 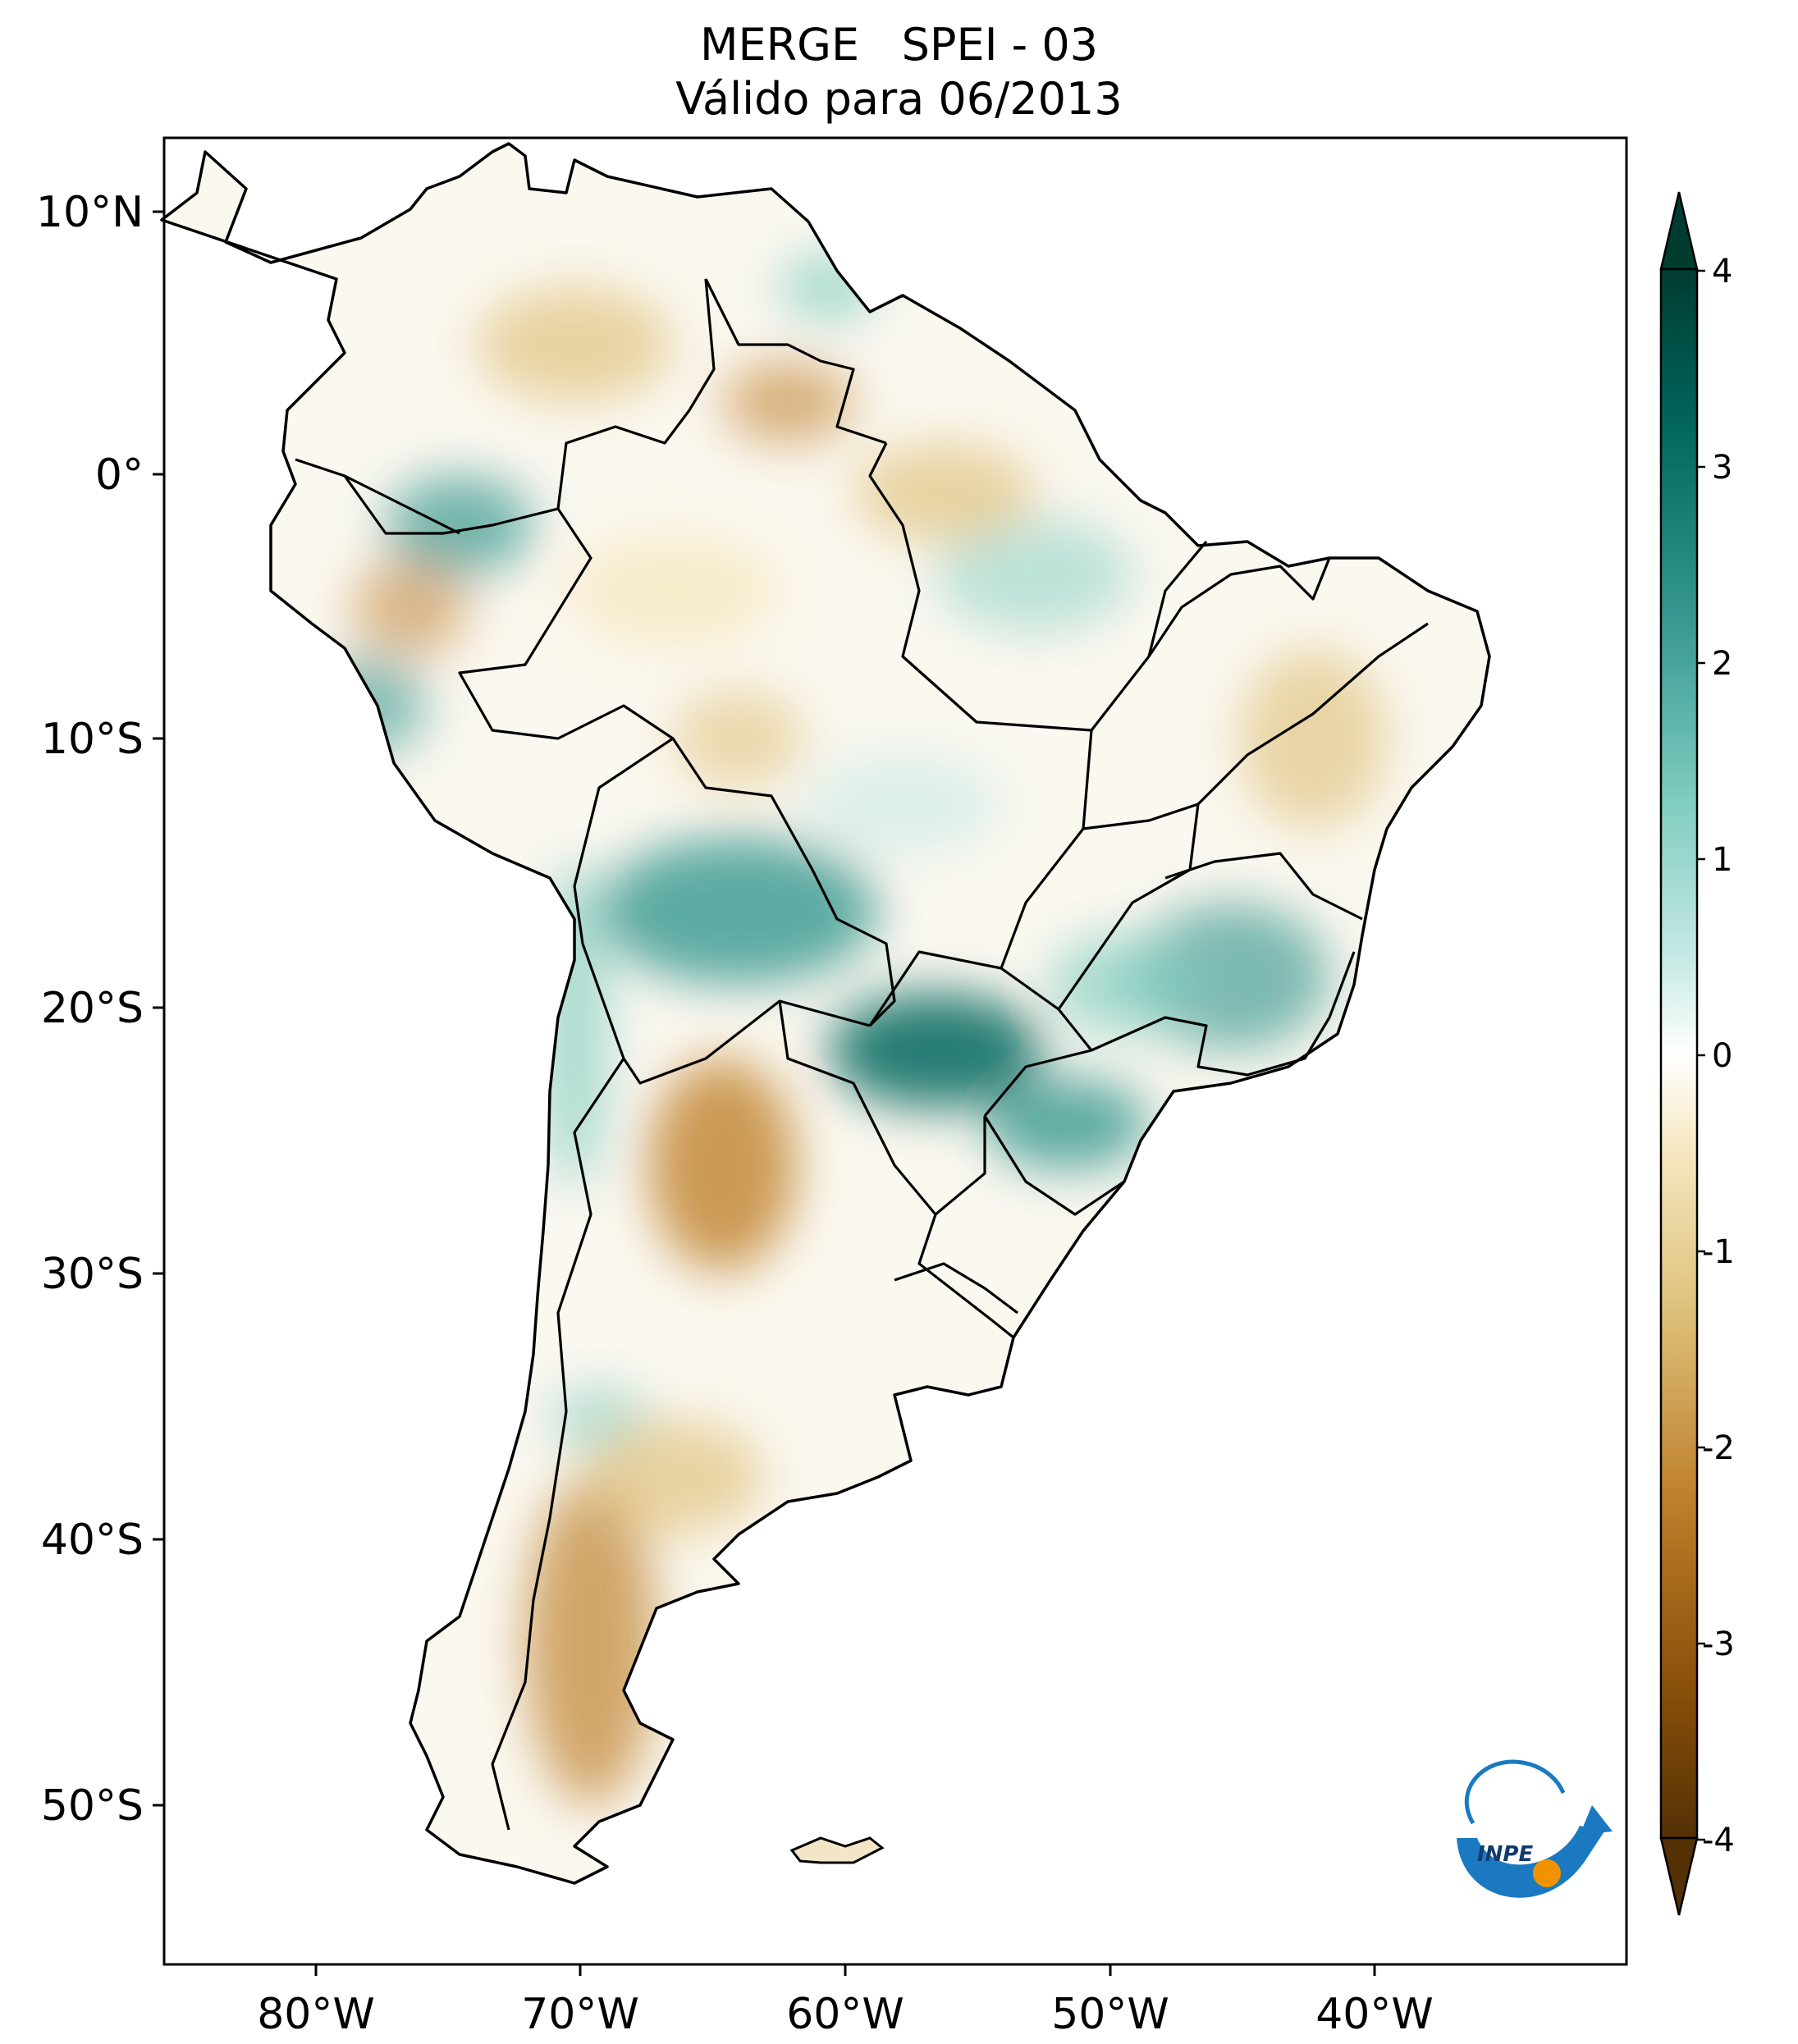 What do you see at coordinates (1547, 1873) in the screenshot?
I see `logo-sun-icon` at bounding box center [1547, 1873].